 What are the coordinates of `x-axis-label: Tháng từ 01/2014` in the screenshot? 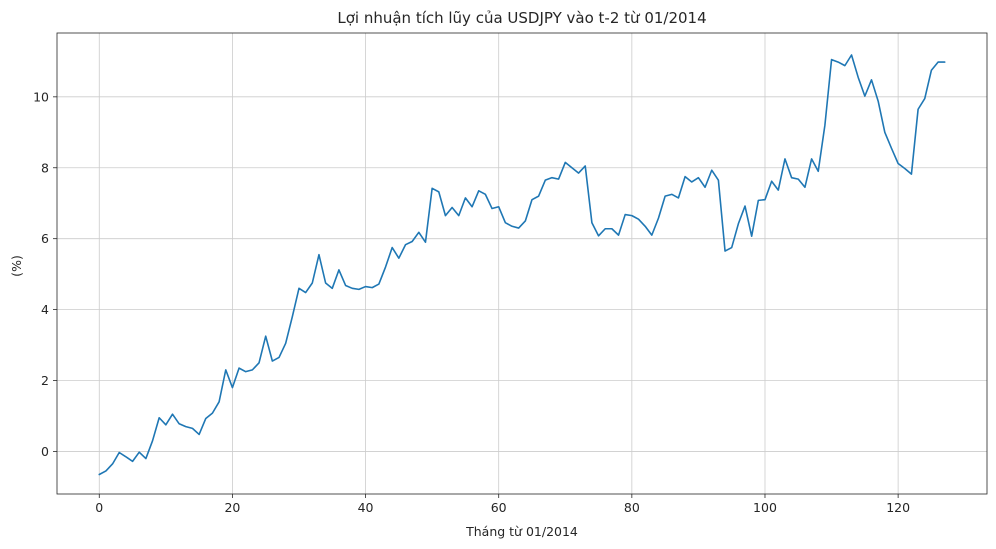 It's located at (521, 531).